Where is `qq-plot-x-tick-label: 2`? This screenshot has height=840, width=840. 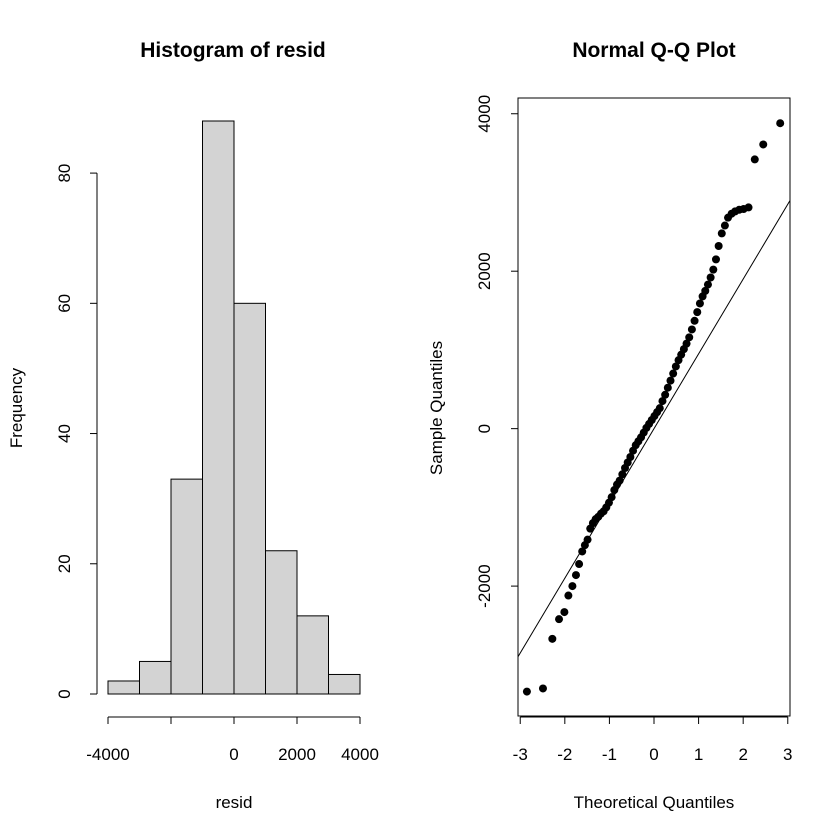
qq-plot-x-tick-label: 2 is located at coordinates (742, 754).